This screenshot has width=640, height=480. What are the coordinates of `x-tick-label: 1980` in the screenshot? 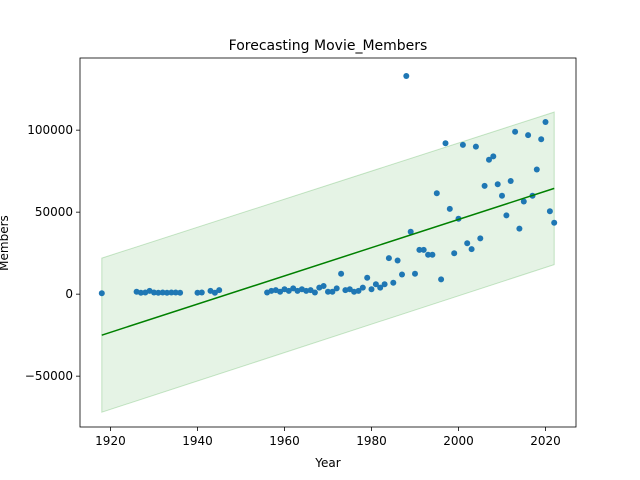 It's located at (371, 441).